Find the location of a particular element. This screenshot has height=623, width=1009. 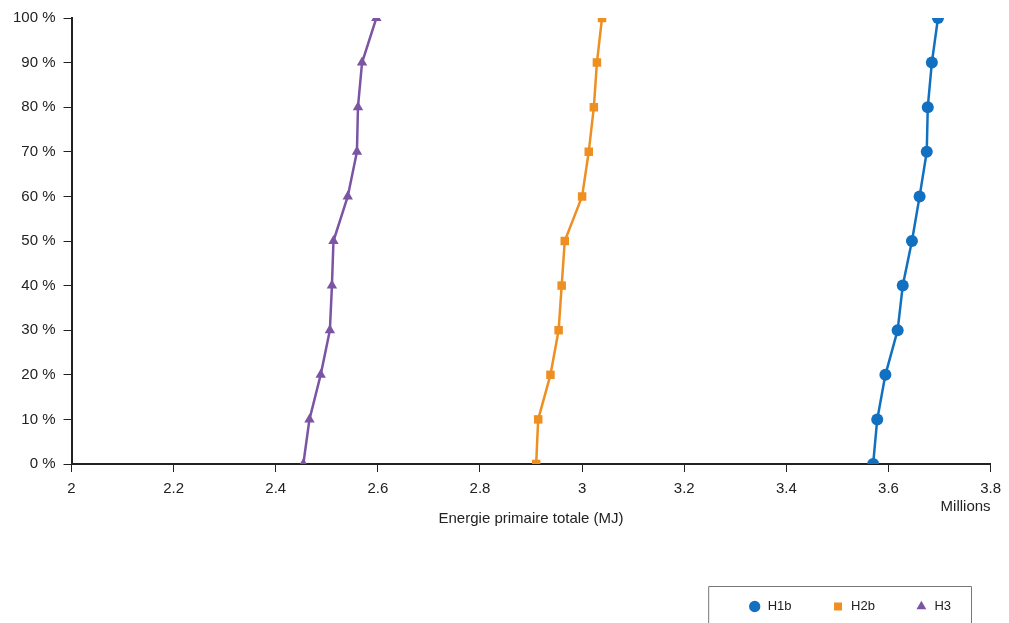

x-tick-label: 2.6 is located at coordinates (378, 488).